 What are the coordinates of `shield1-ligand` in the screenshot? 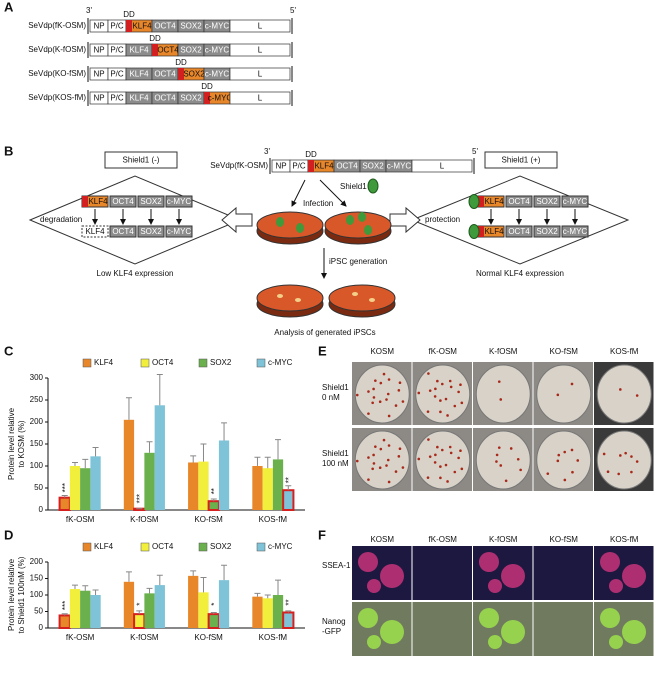 It's located at (474, 201).